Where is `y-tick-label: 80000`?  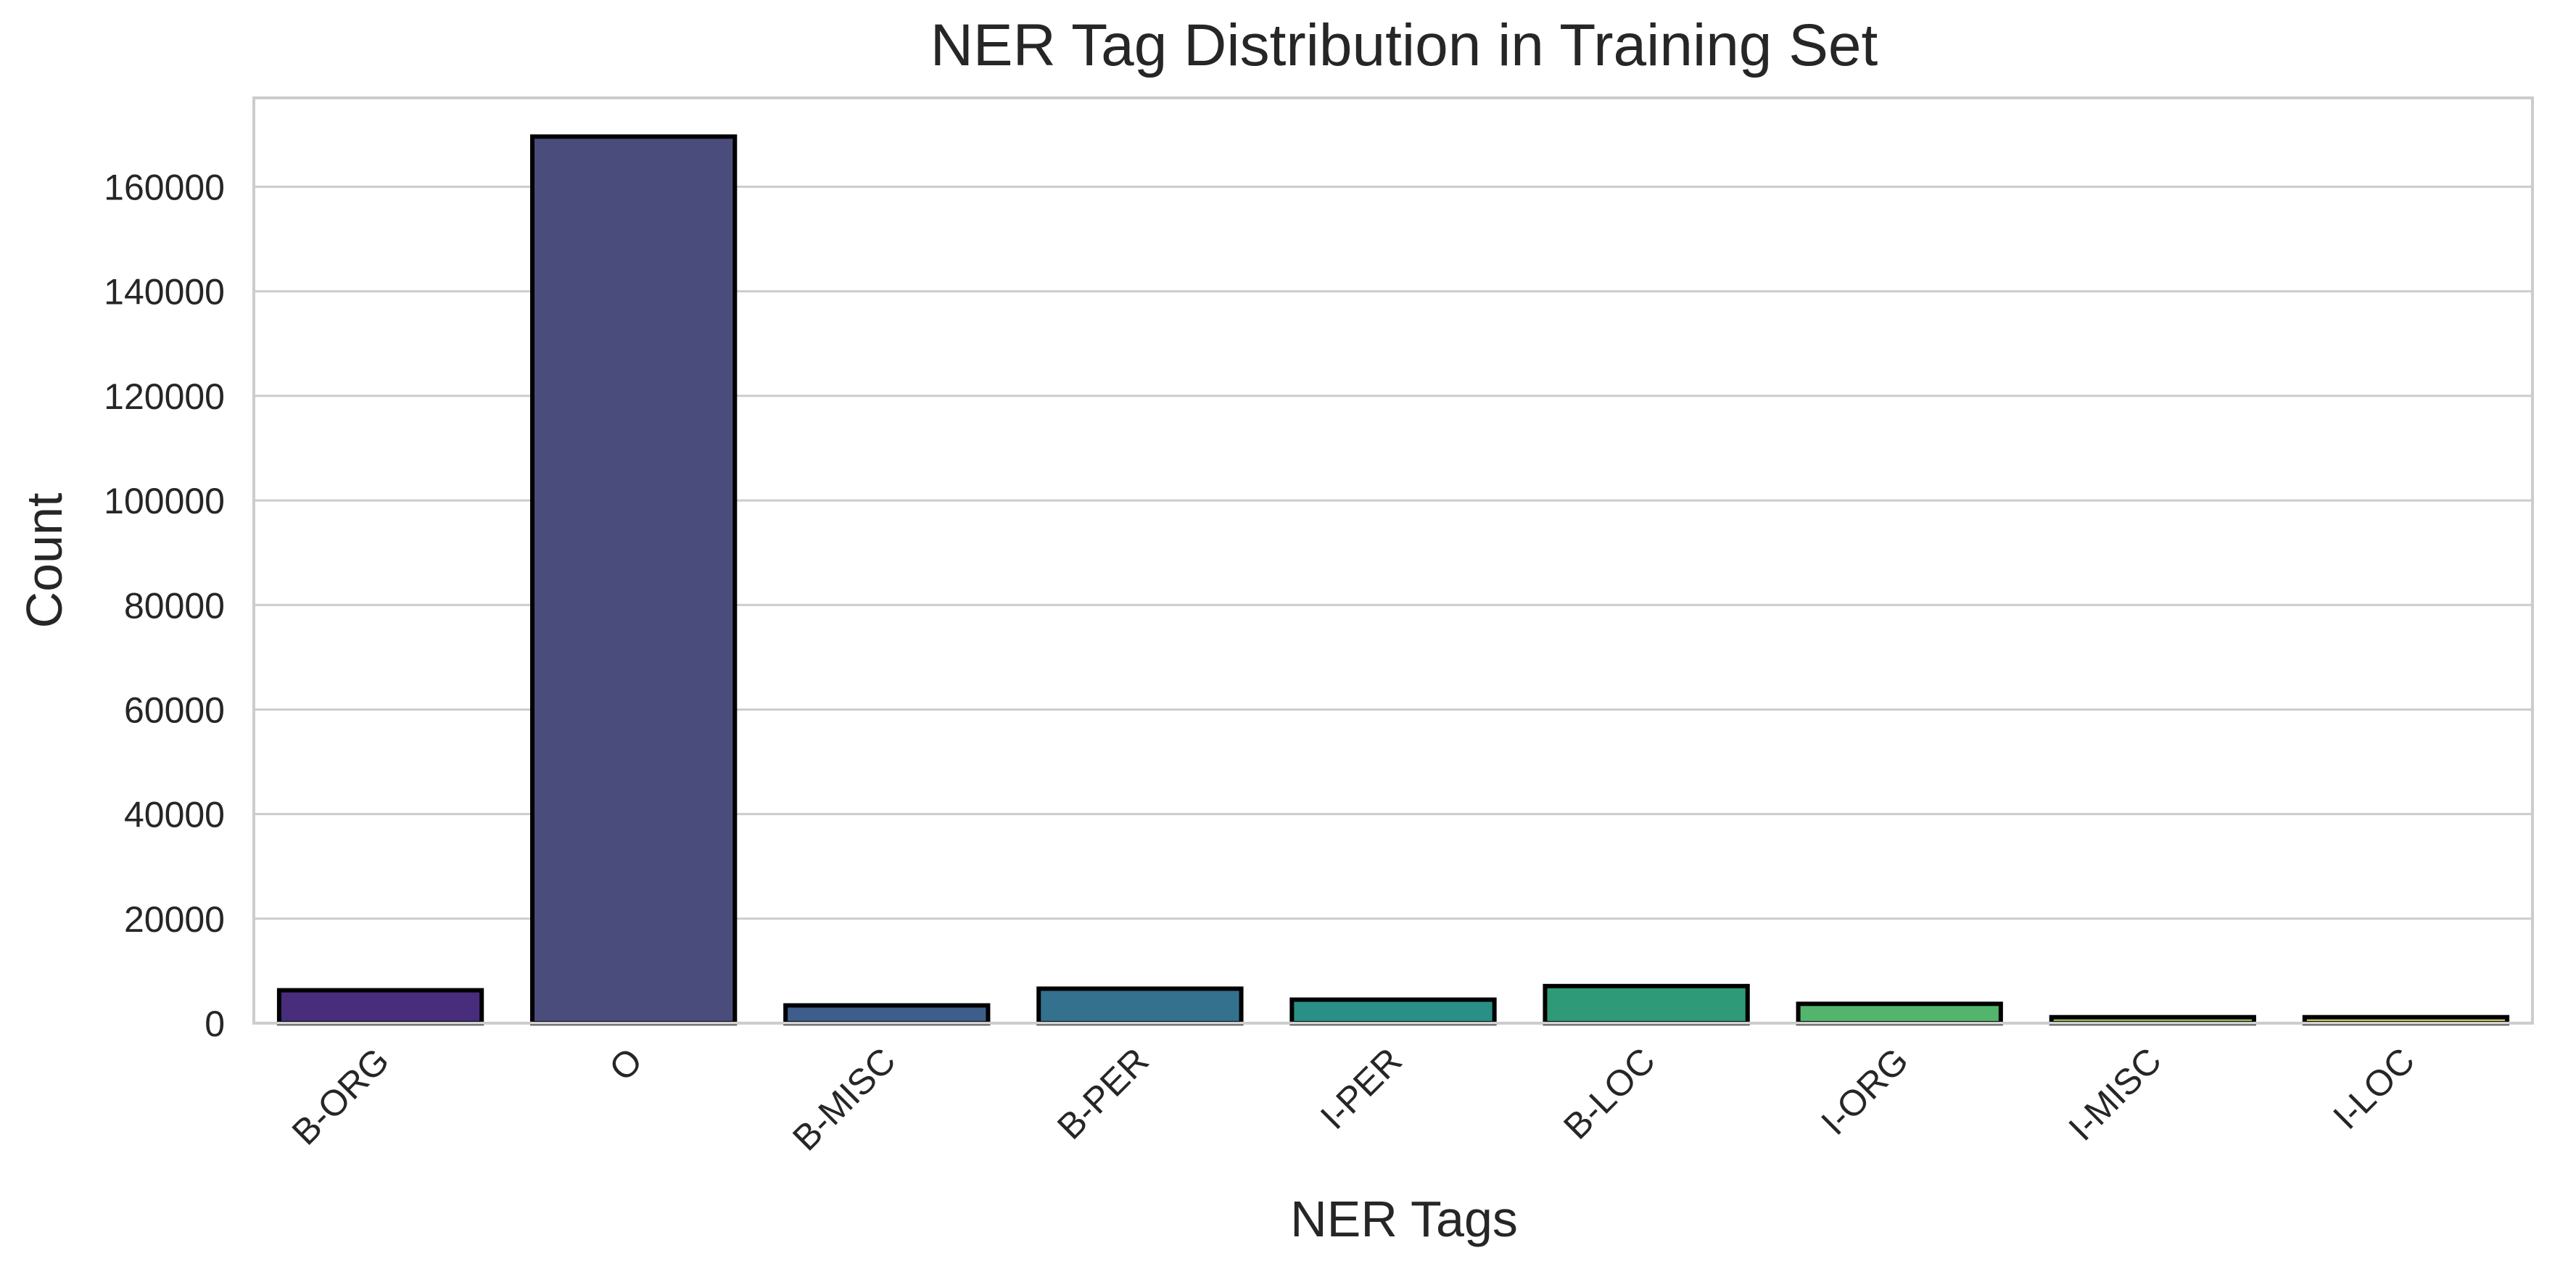 y-tick-label: 80000 is located at coordinates (174, 605).